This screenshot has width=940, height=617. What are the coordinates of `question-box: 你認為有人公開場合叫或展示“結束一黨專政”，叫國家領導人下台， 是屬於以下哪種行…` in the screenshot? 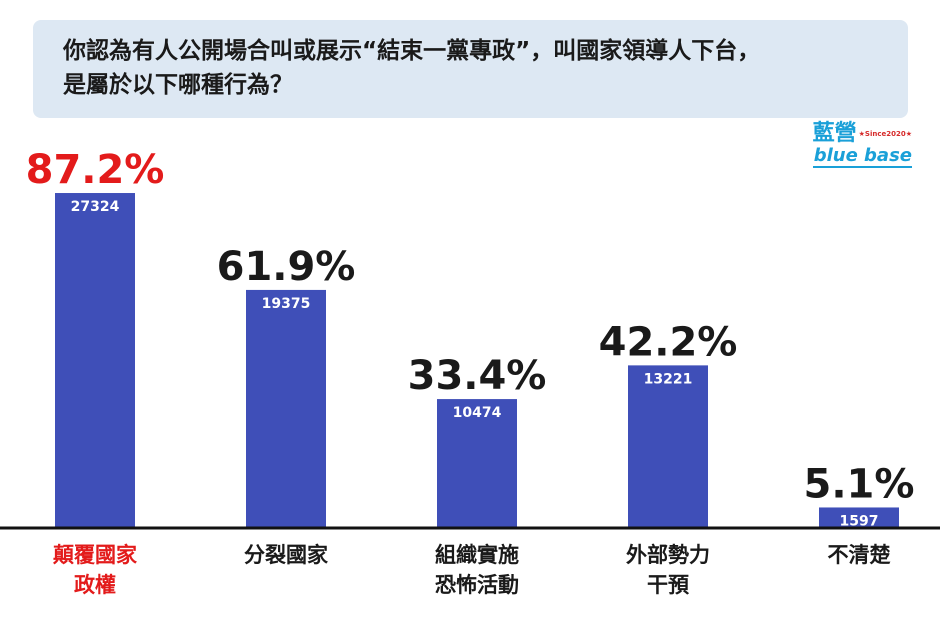 It's located at (470, 69).